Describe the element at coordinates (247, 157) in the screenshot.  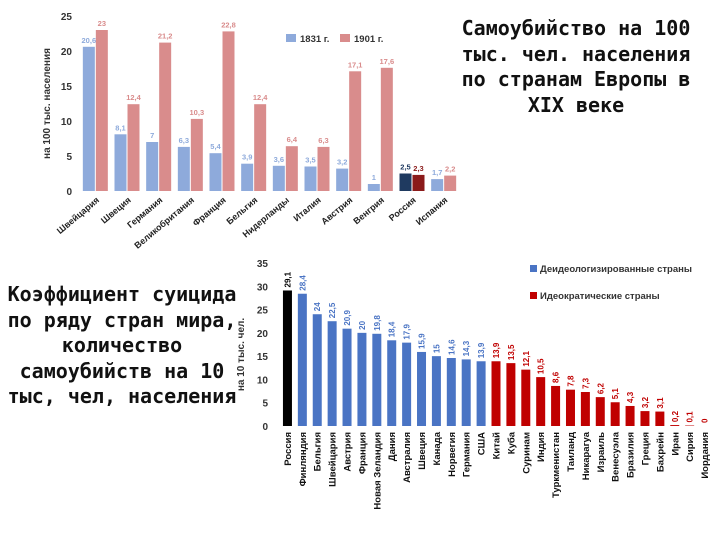
I see `data-label: 3,9` at that location.